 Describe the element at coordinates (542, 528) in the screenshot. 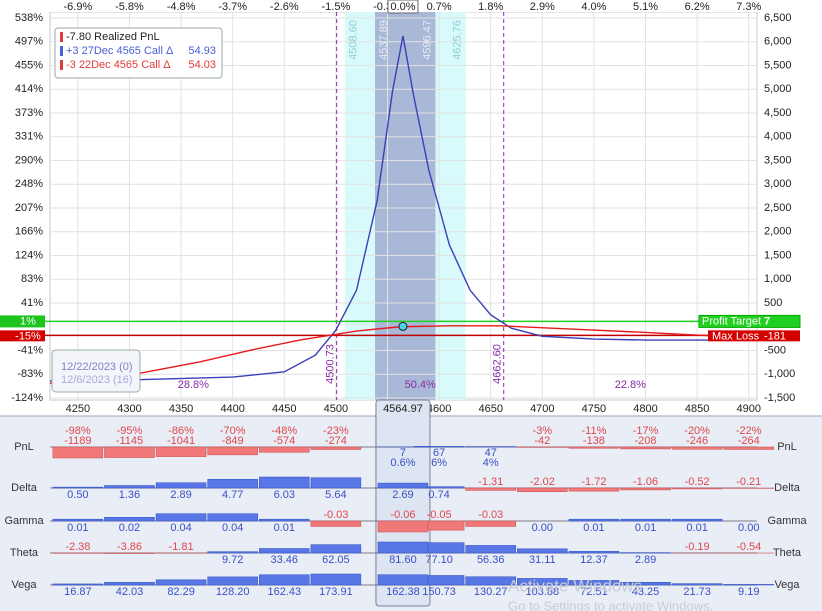

I see `greek-value: 0.00` at that location.